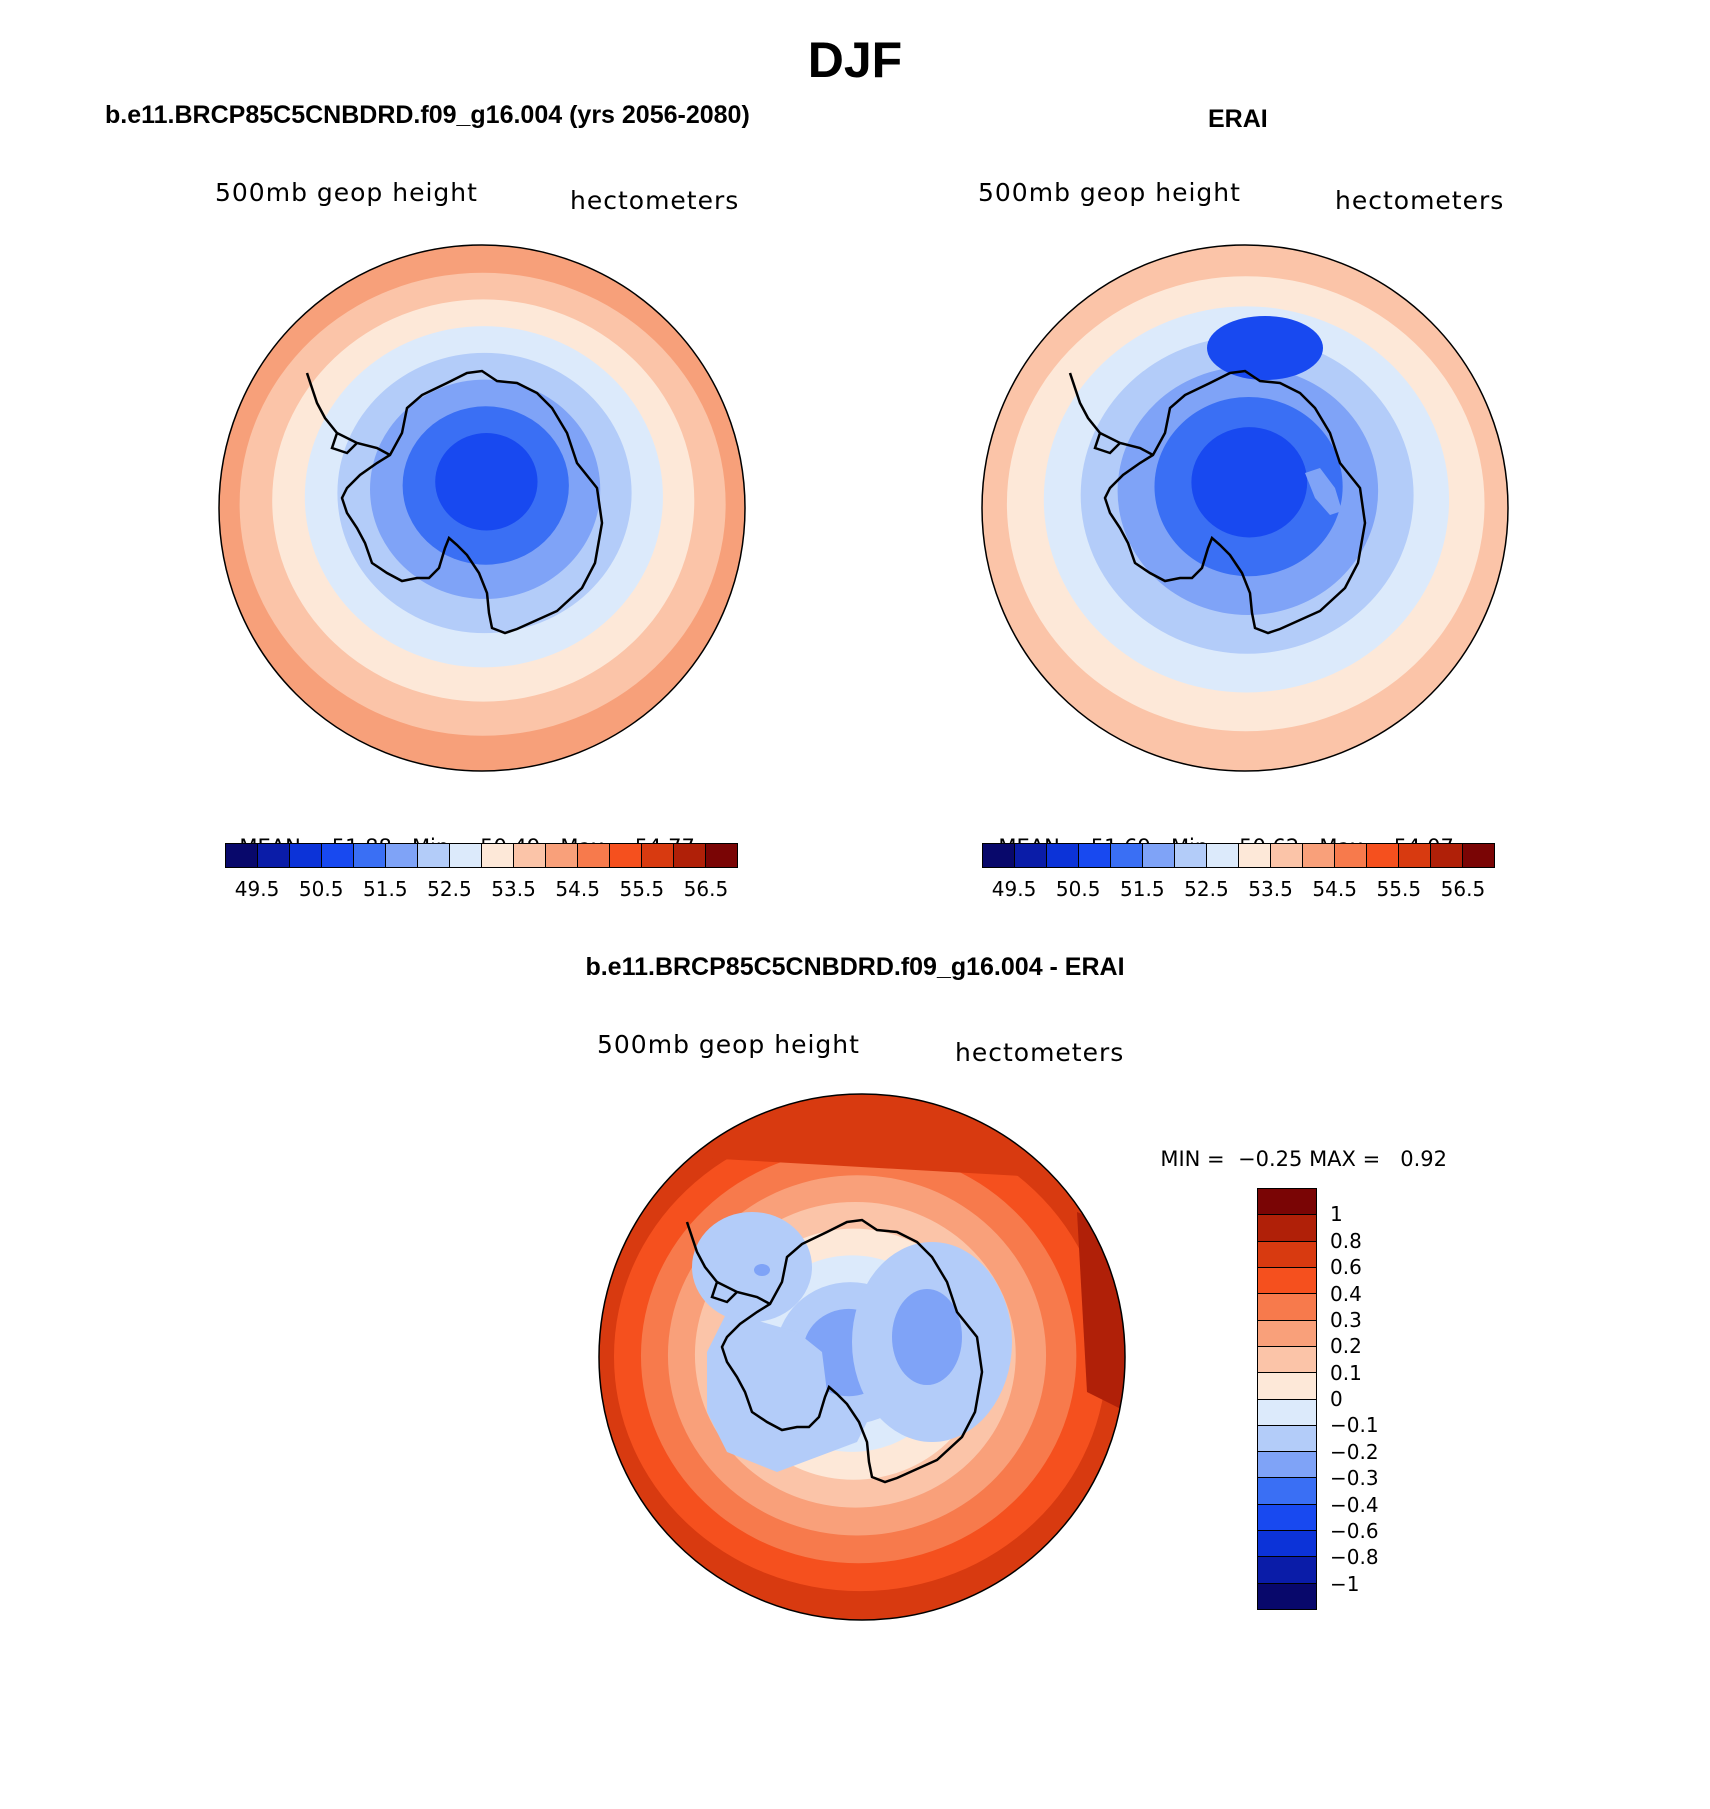  Describe the element at coordinates (1336, 1214) in the screenshot. I see `colorbar-tick-label: 1` at that location.